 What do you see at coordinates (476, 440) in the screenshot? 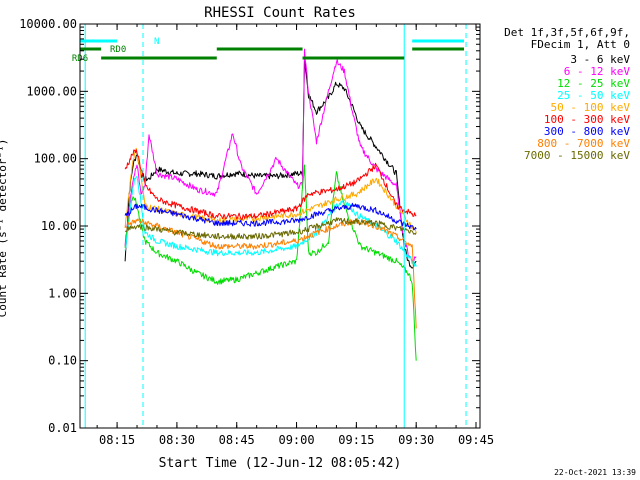
I see `x-tick-label-6: 09:45` at bounding box center [476, 440].